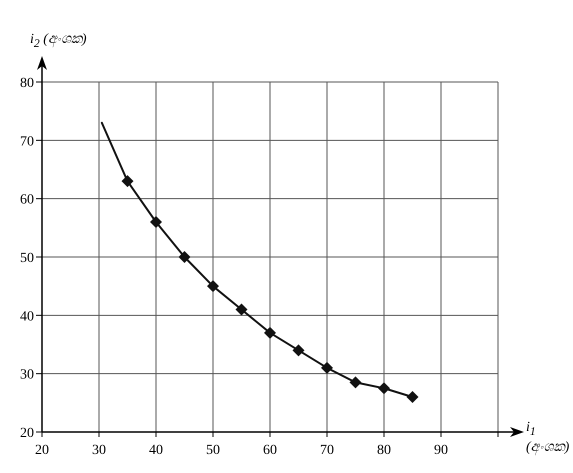  Describe the element at coordinates (42, 450) in the screenshot. I see `x-tick-label: 20` at that location.